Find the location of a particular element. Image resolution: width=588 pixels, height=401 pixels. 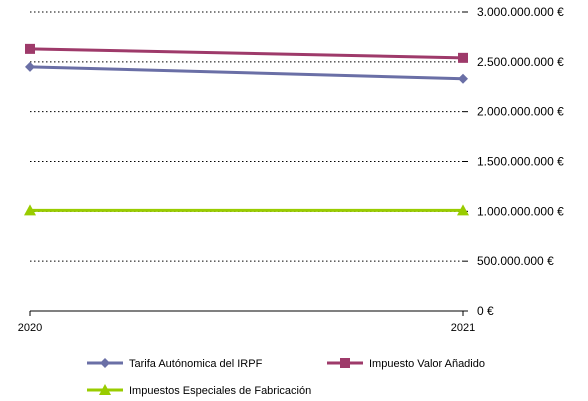

x-tick-label: 2020 is located at coordinates (30, 328).